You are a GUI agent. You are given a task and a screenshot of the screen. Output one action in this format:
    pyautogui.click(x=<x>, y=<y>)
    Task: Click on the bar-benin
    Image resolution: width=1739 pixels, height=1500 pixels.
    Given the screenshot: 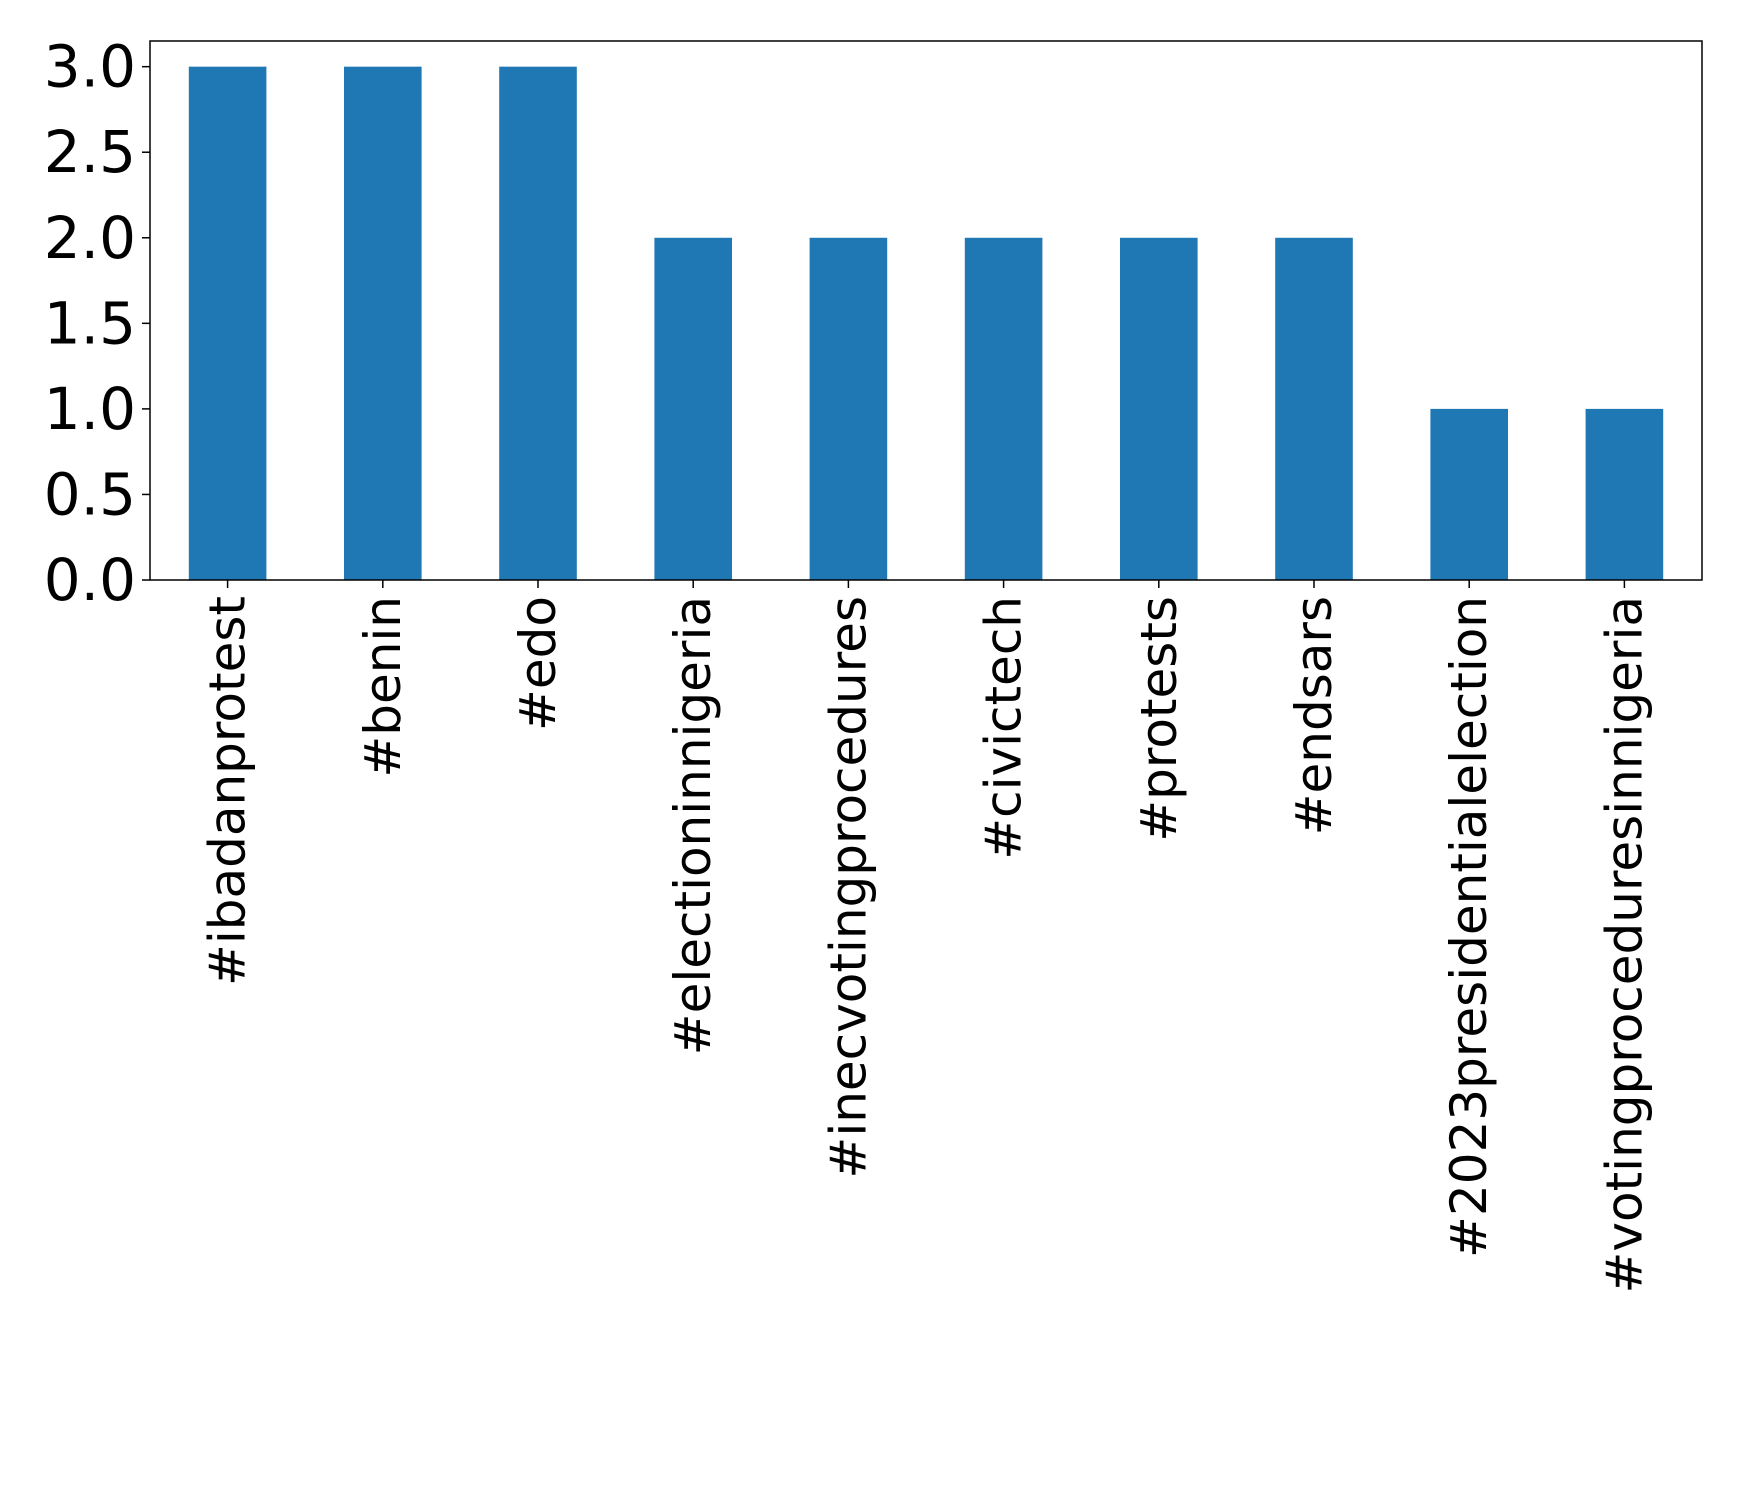 What is the action you would take?
    pyautogui.click(x=383, y=323)
    